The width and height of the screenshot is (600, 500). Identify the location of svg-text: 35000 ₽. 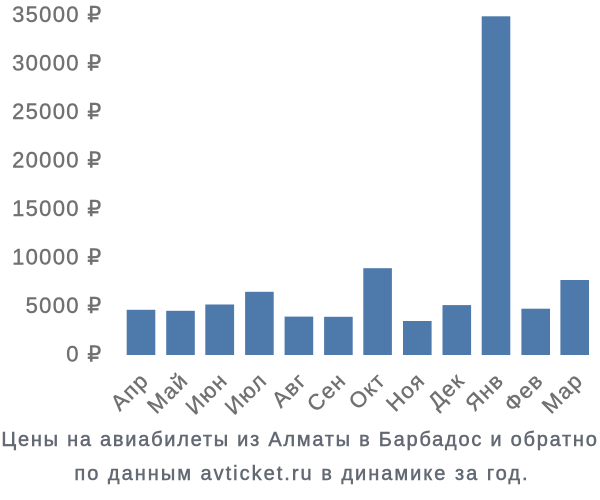
(57, 14).